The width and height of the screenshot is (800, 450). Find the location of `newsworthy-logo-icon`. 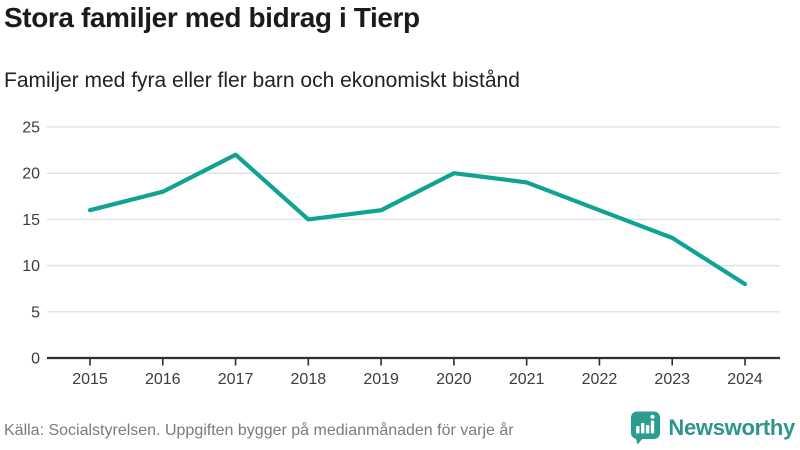

newsworthy-logo-icon is located at coordinates (646, 428).